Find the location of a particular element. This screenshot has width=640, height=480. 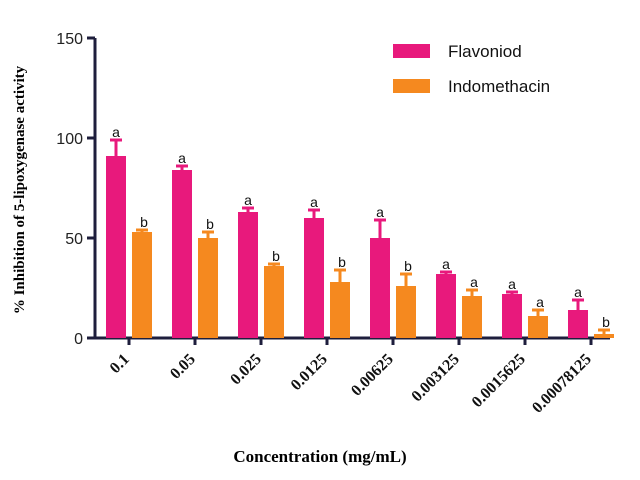

y-axis-label: % Inhibition of 5-lipoxygenase activity is located at coordinates (20, 189).